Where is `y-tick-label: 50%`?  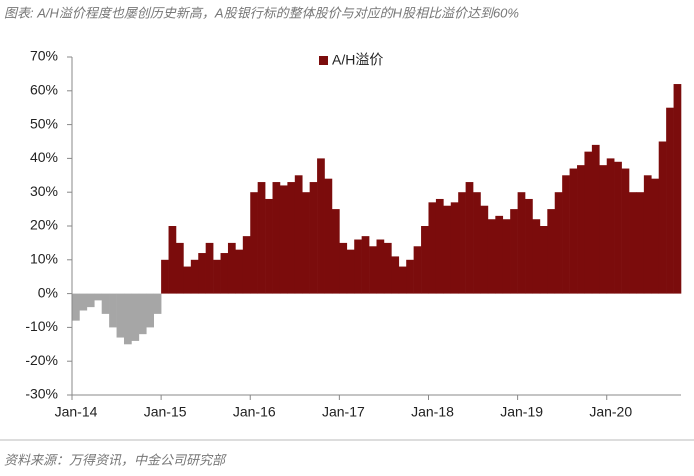
y-tick-label: 50% is located at coordinates (44, 123).